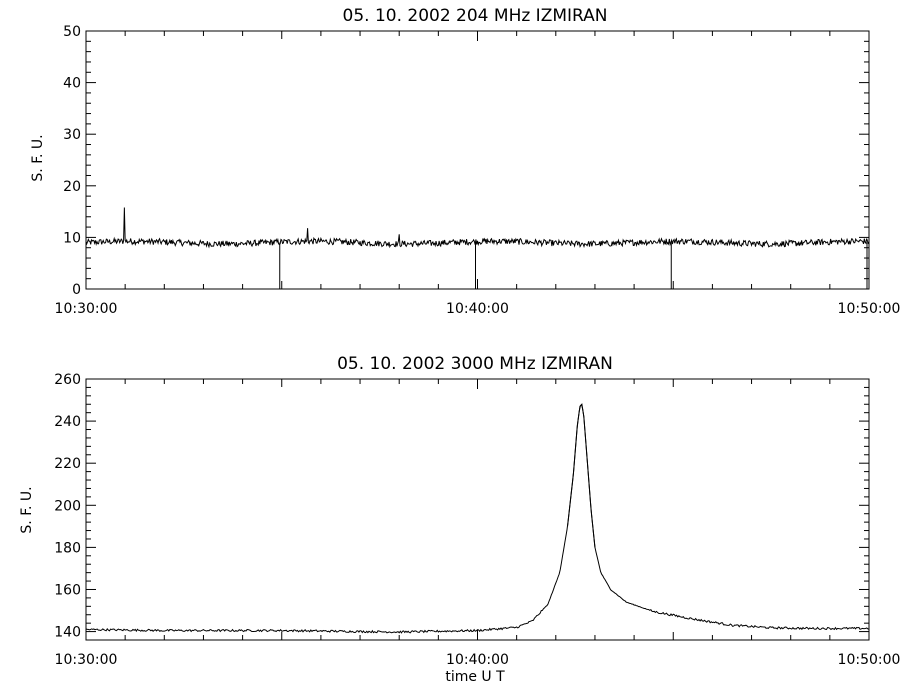 The image size is (900, 700). I want to click on y-tick-labels-3000mhz: 140 160 180 200 220 240 260, so click(67, 506).